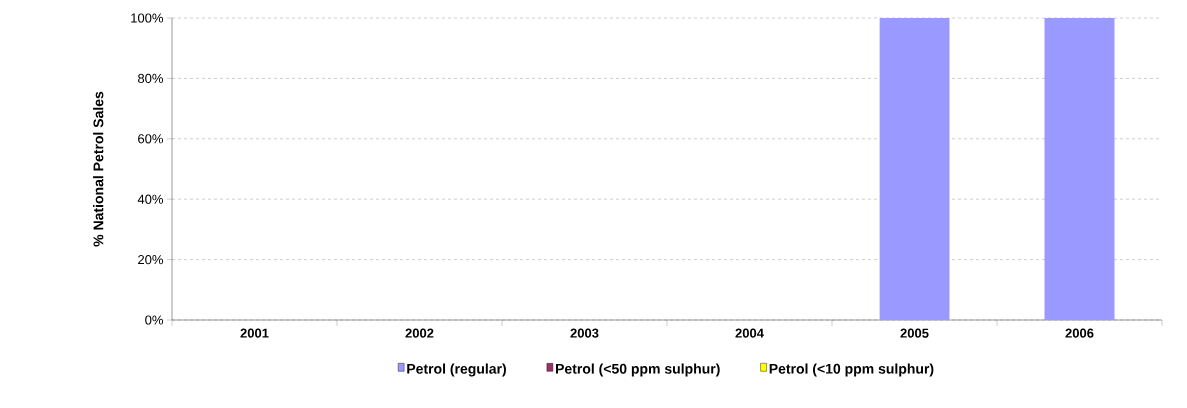  Describe the element at coordinates (151, 139) in the screenshot. I see `y-tick-label: 60%` at that location.